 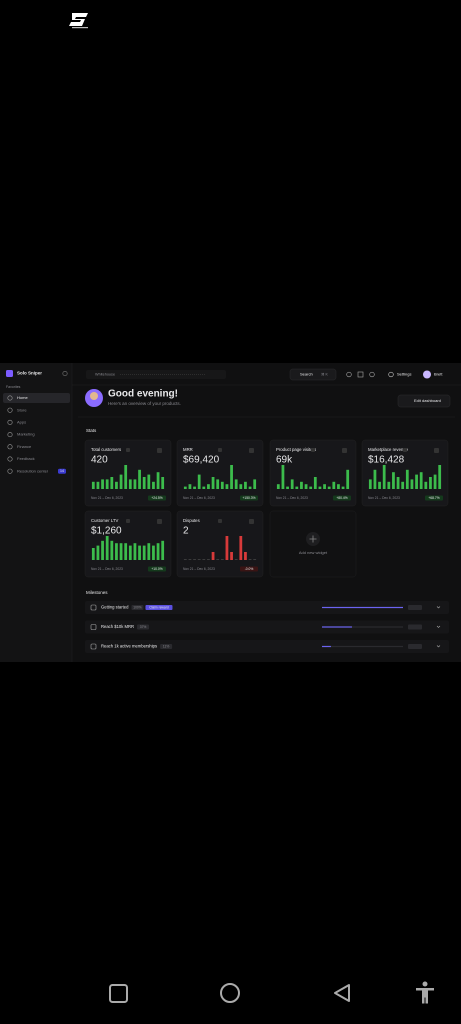 What do you see at coordinates (313, 374) in the screenshot?
I see `search` at bounding box center [313, 374].